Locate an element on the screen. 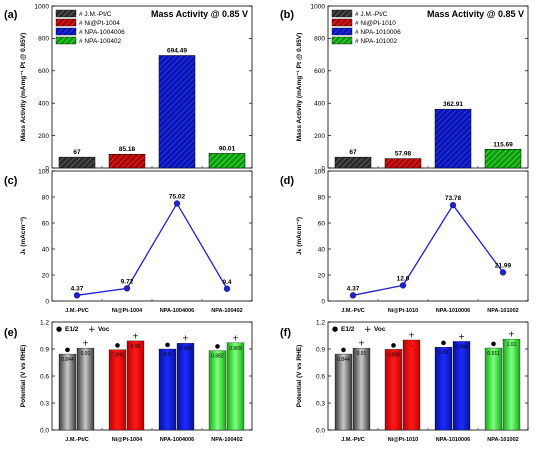 This screenshot has height=456, width=550. panel-letter: (d) is located at coordinates (287, 181).